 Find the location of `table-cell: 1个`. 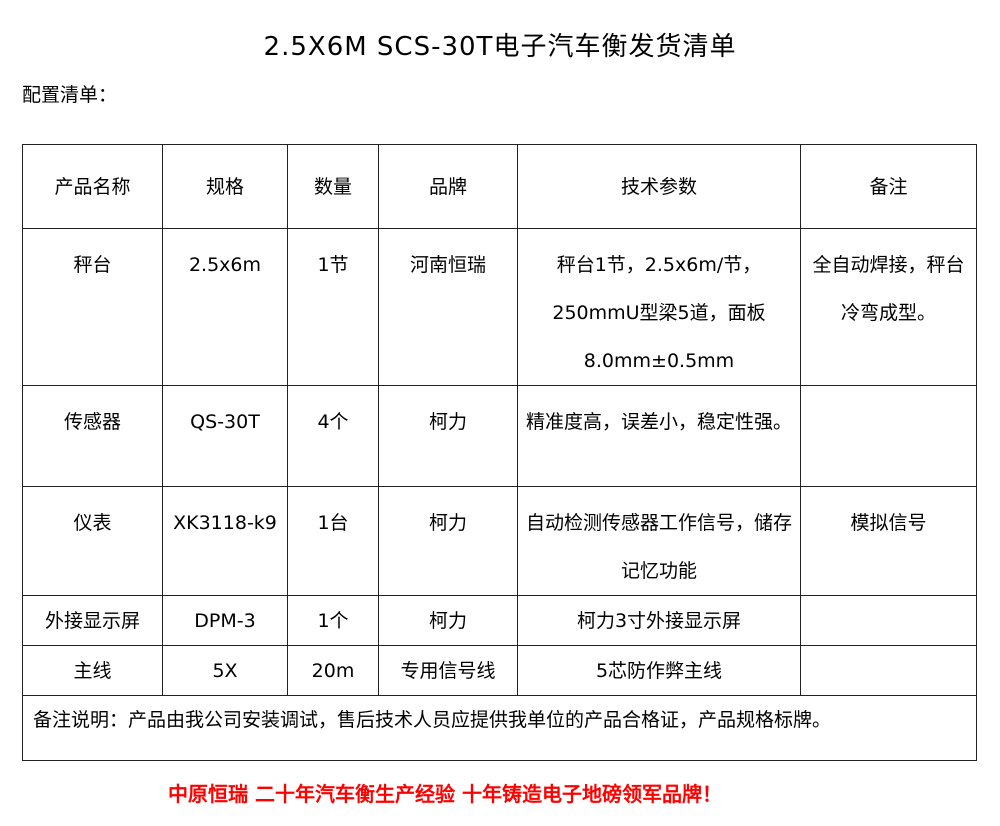

table-cell: 1个 is located at coordinates (333, 620).